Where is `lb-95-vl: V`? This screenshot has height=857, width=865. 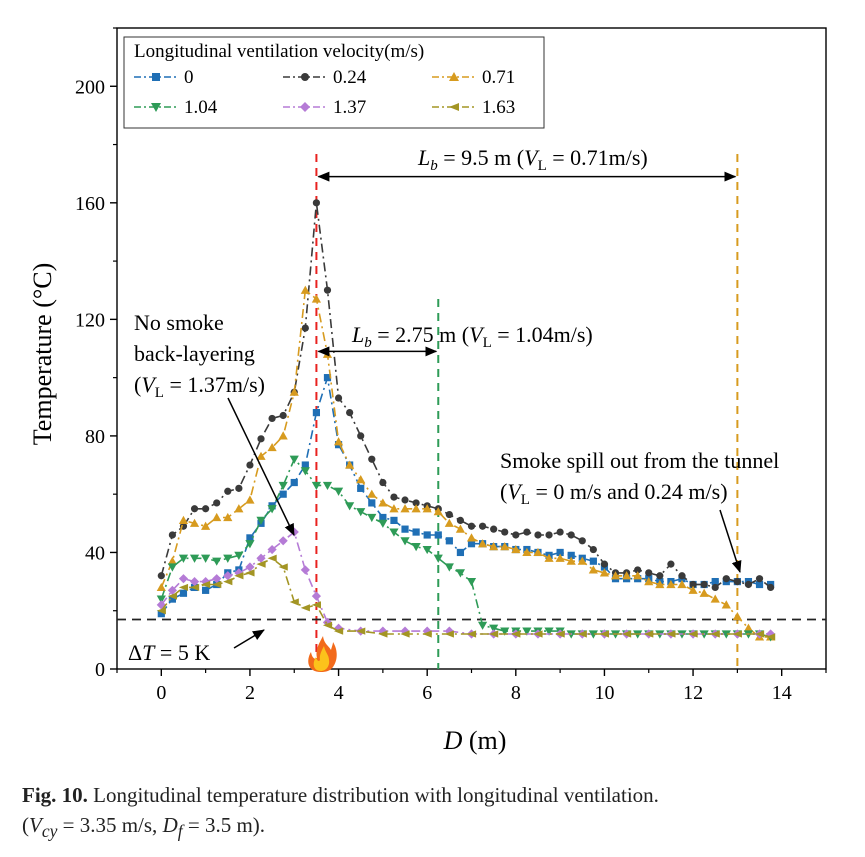 lb-95-vl: V is located at coordinates (532, 157).